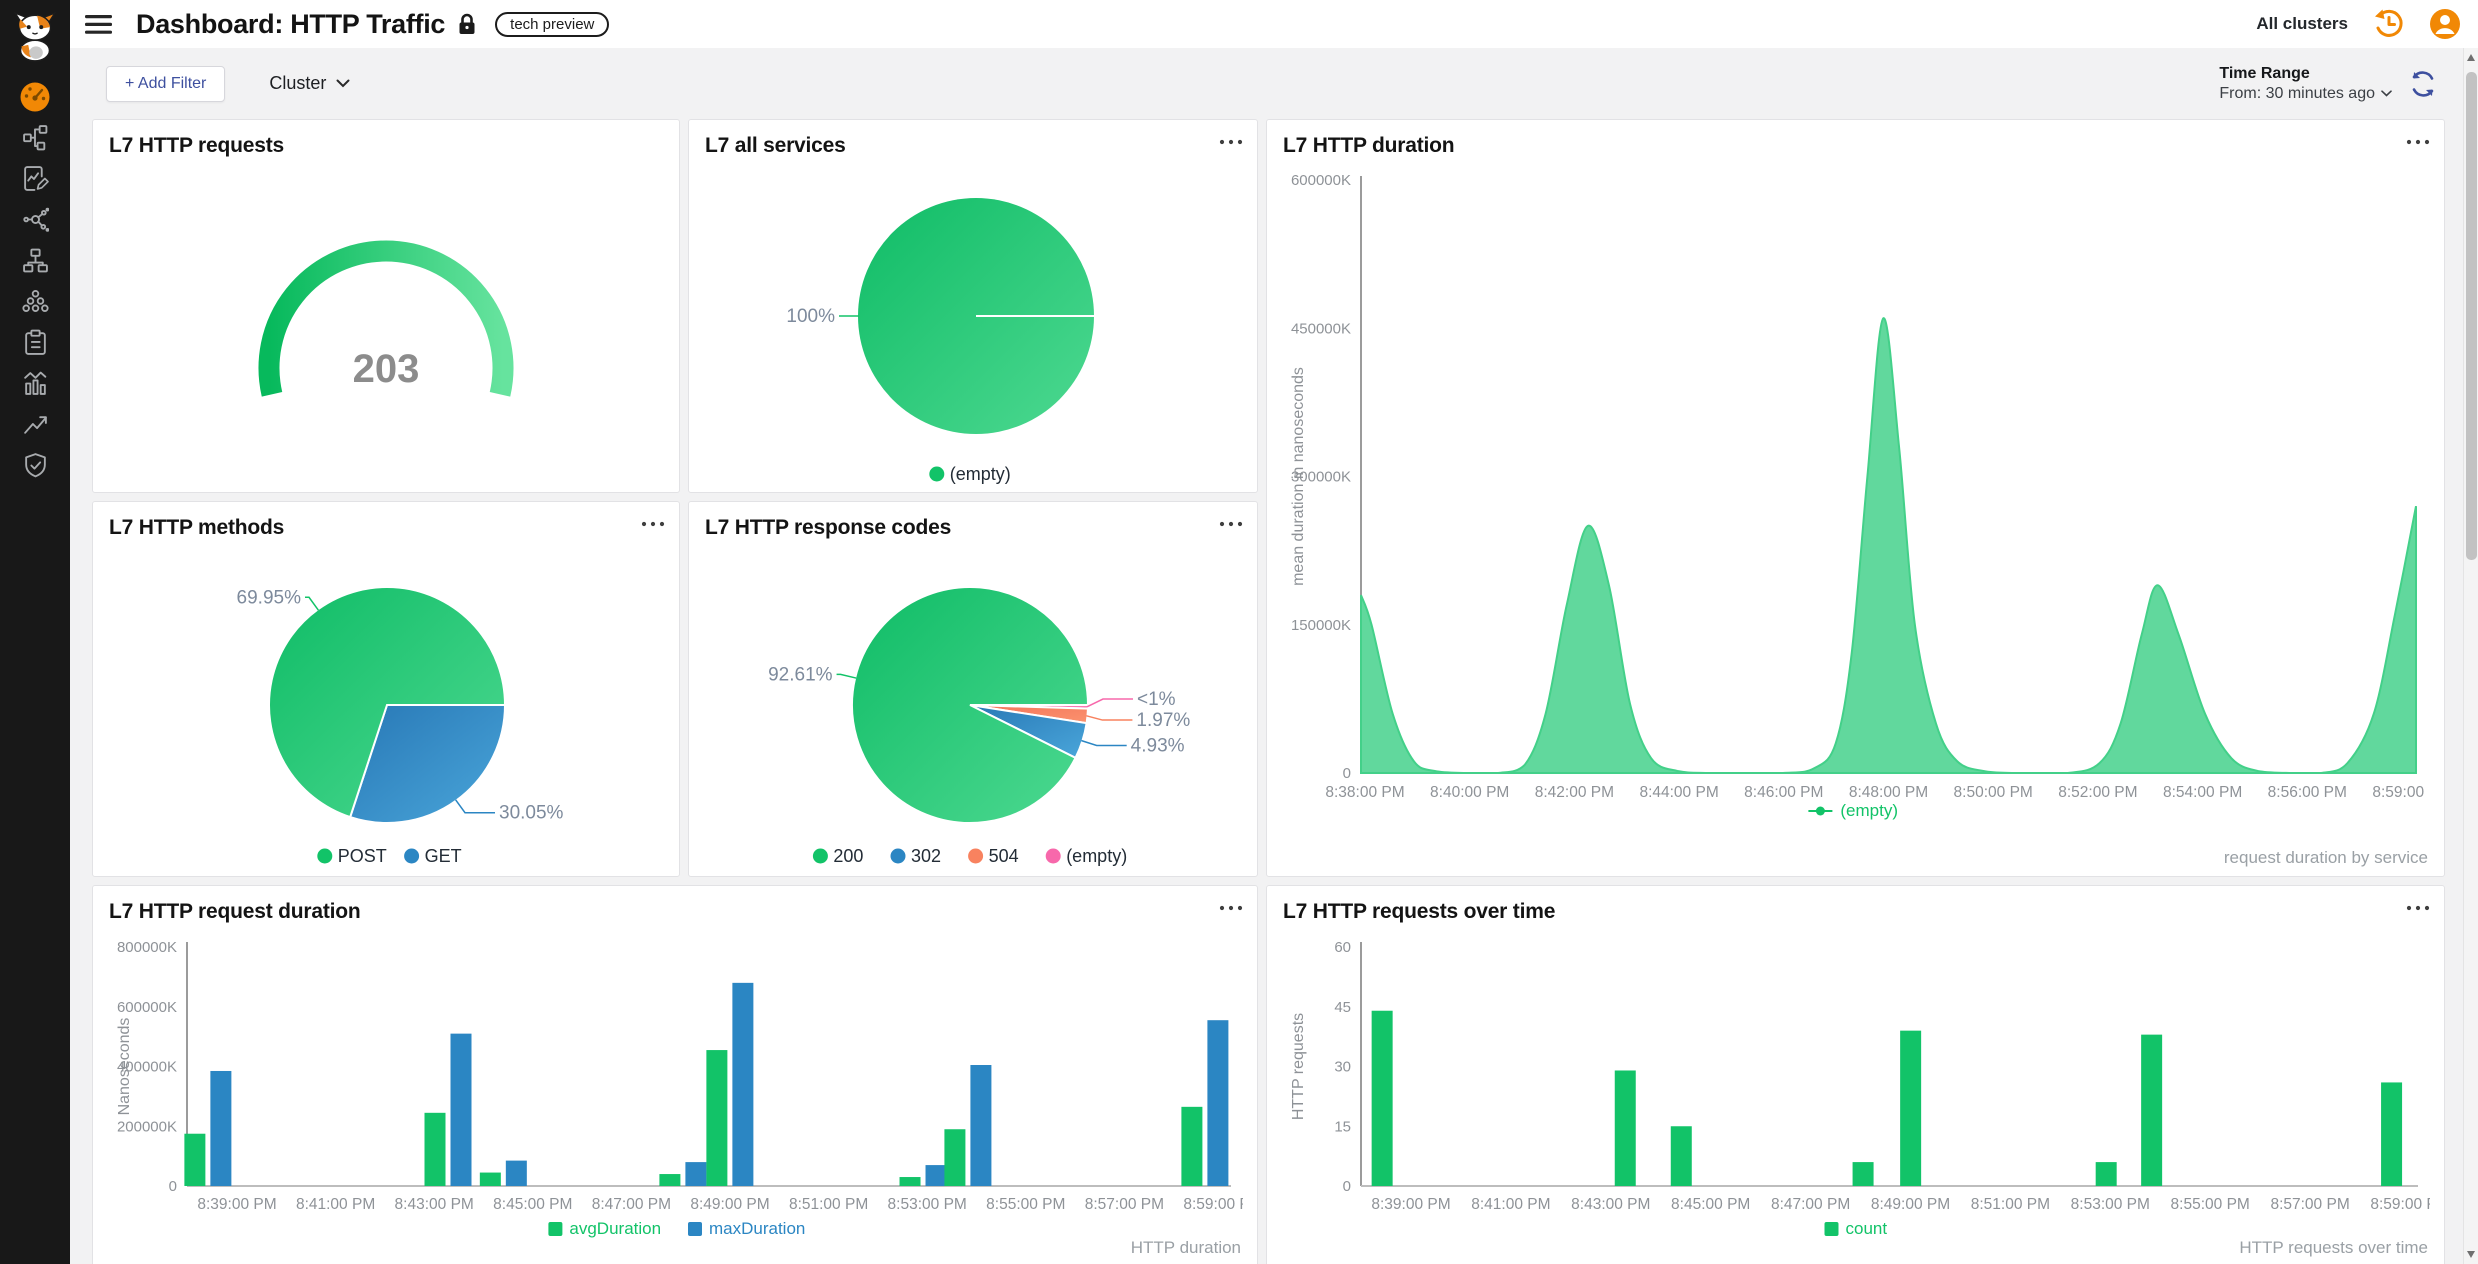 The height and width of the screenshot is (1264, 2478). Describe the element at coordinates (35, 260) in the screenshot. I see `sitemap-icon` at that location.